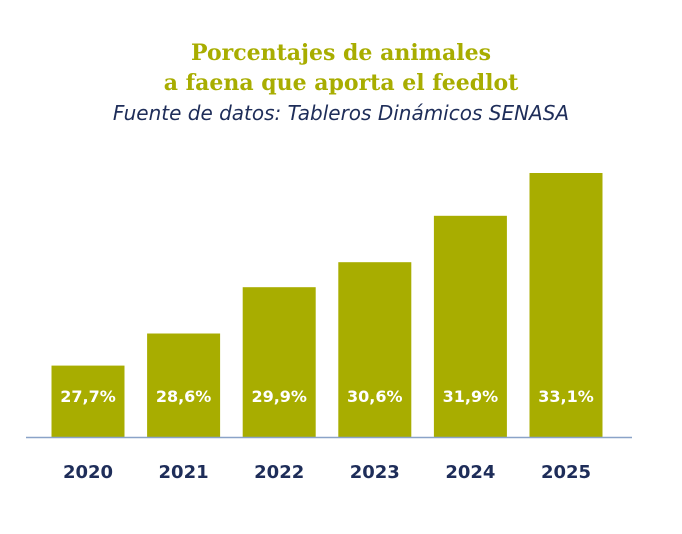 Image resolution: width=682 pixels, height=534 pixels. I want to click on chart-title-line-2: a faena que aporta el feedlot, so click(341, 83).